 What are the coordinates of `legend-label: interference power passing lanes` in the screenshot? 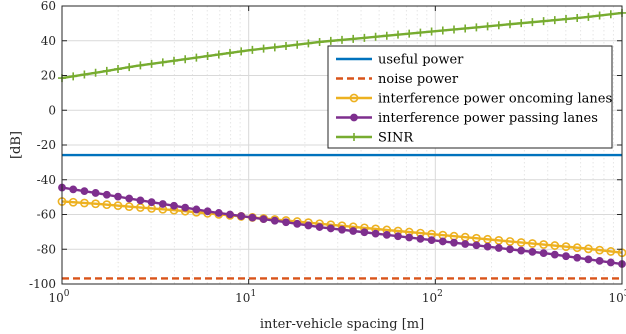 It's located at (488, 118).